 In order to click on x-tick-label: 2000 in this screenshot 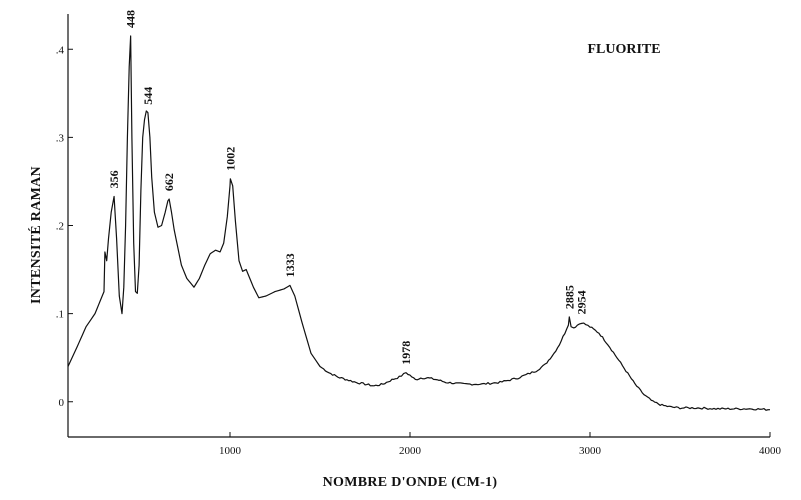, I will do `click(410, 451)`.